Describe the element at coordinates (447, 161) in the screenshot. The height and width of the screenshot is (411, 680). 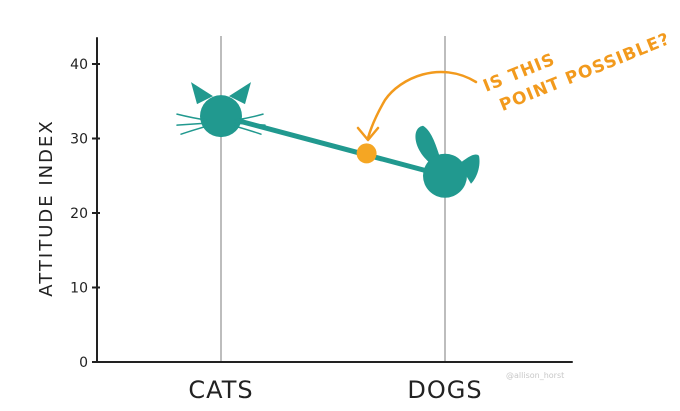
I see `dog-head-icon` at that location.